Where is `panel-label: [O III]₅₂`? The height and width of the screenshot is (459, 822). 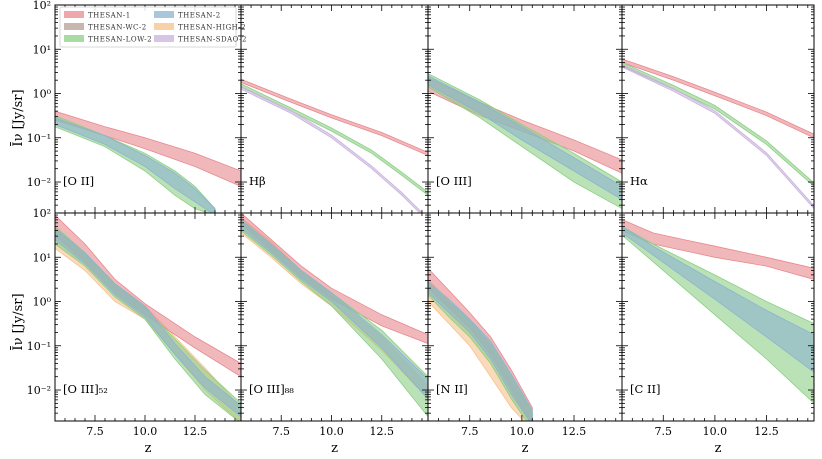
panel-label: [O III]₅₂ is located at coordinates (85, 389).